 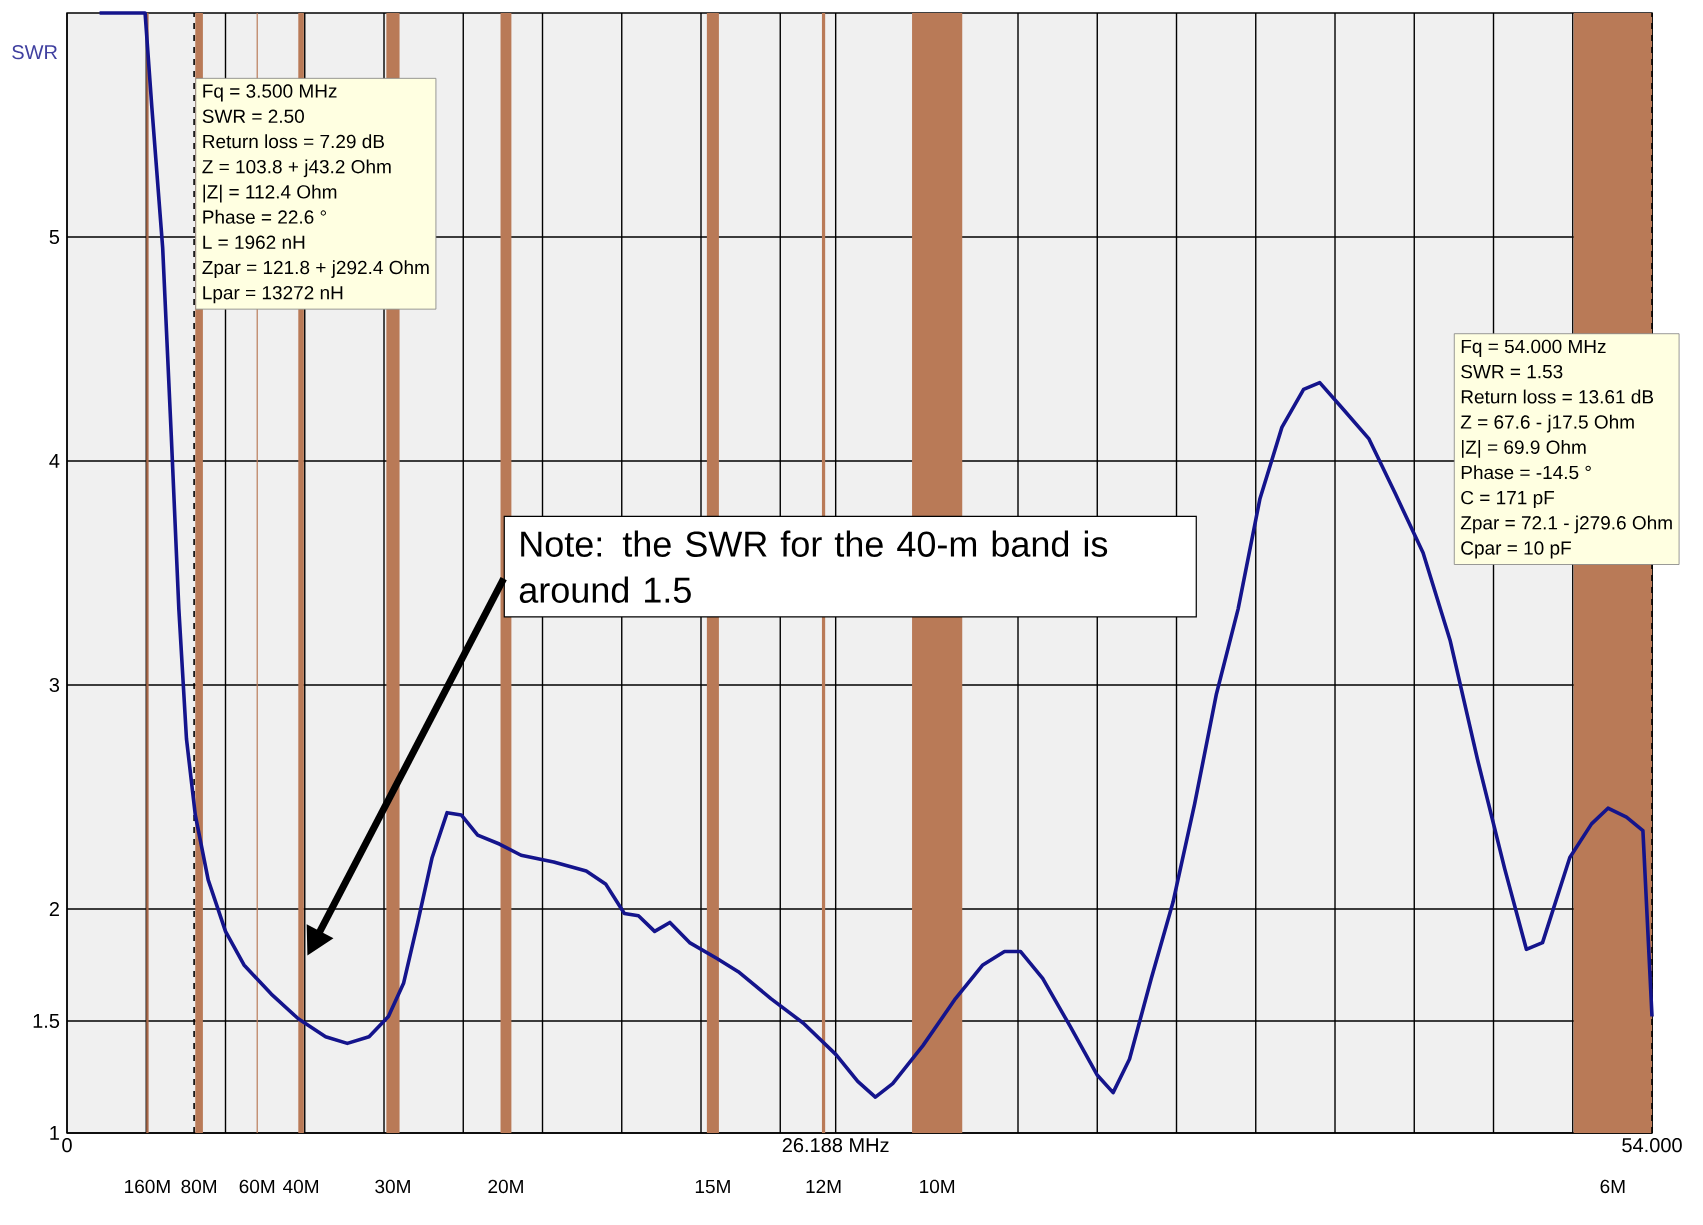 What do you see at coordinates (505, 1186) in the screenshot?
I see `band-label: 20M` at bounding box center [505, 1186].